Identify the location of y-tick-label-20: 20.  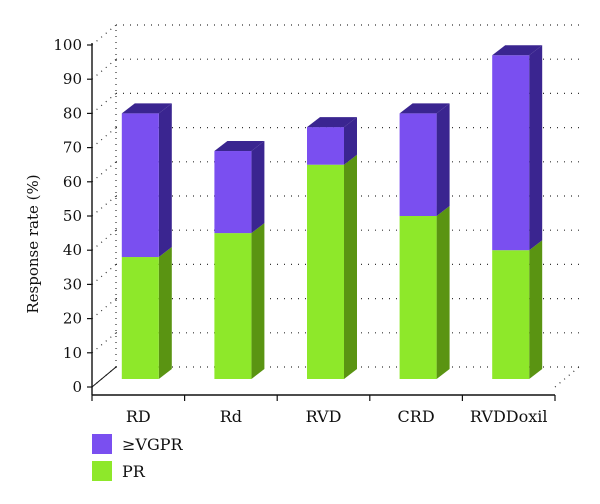
(72, 319).